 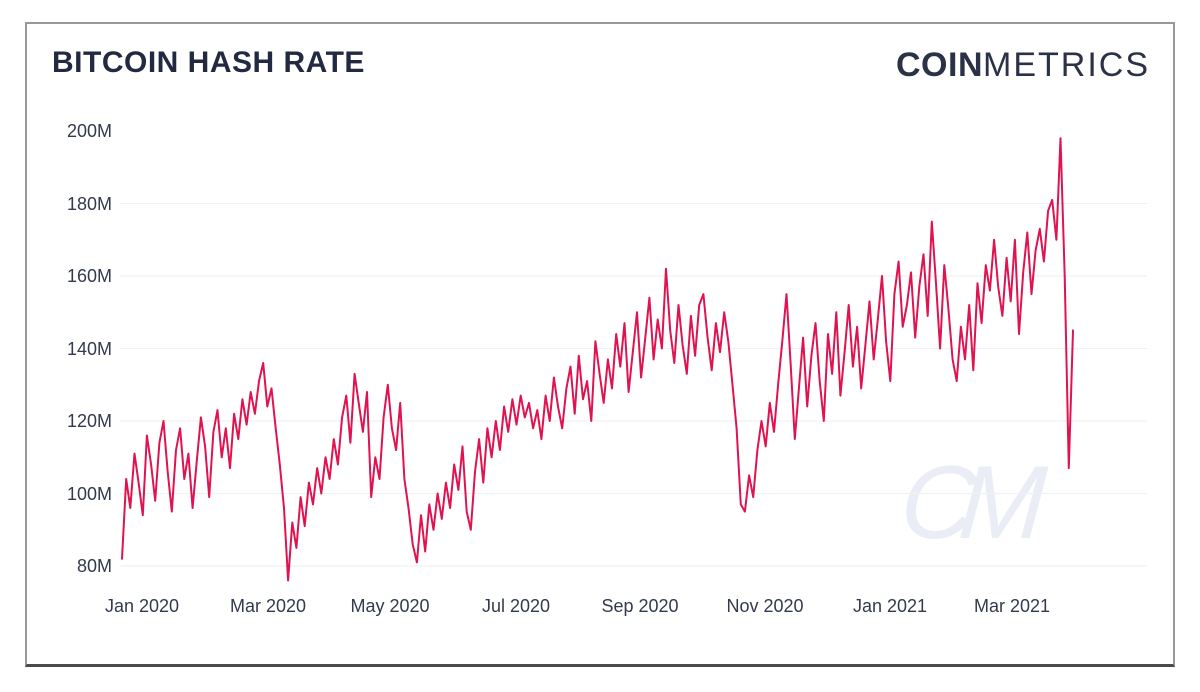 I want to click on coinmetrics-logo: COINMETRICS, so click(x=1023, y=65).